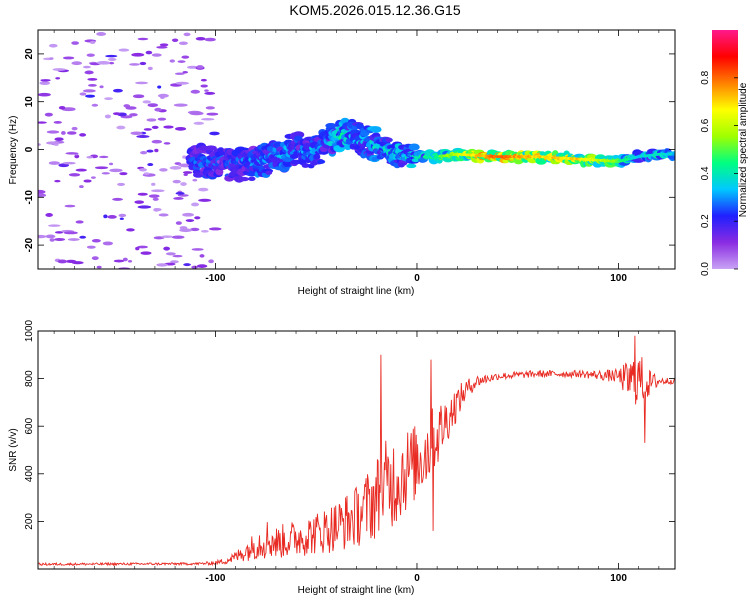 This screenshot has height=600, width=750. I want to click on x-tick-label: 100, so click(618, 278).